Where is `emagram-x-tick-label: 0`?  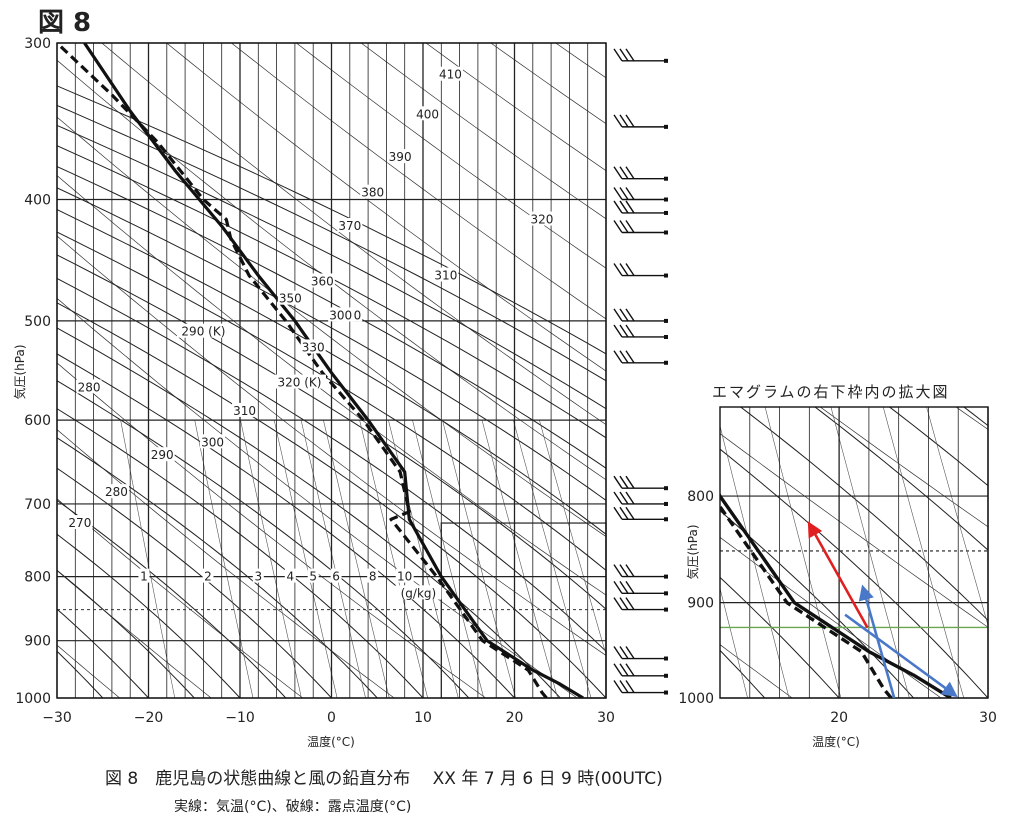
emagram-x-tick-label: 0 is located at coordinates (331, 718).